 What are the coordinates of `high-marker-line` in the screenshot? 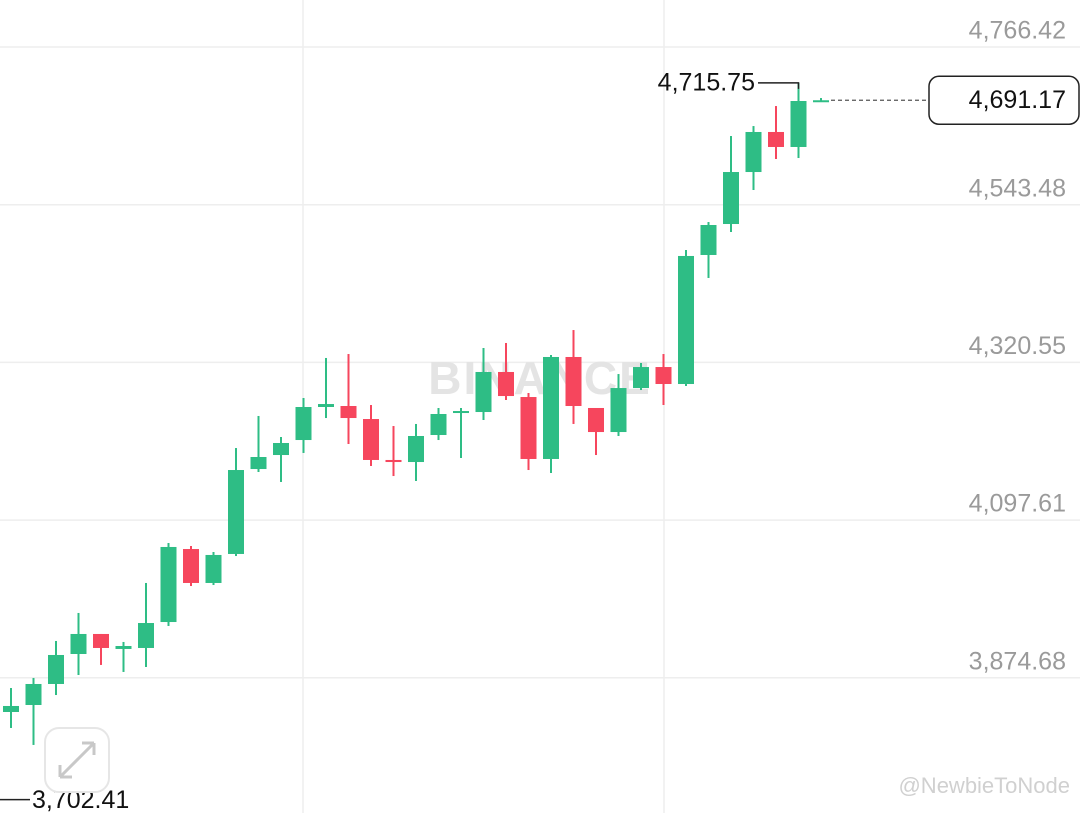 It's located at (779, 85).